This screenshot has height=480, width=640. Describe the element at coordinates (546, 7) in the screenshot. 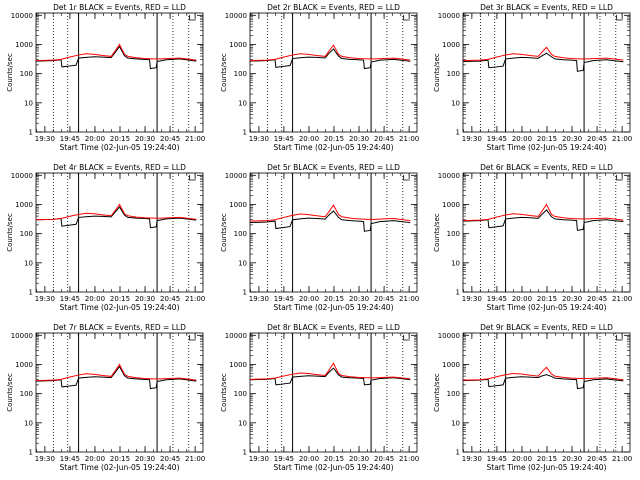

I see `plot-title: Det 3r BLACK = Events, RED = LLD` at that location.